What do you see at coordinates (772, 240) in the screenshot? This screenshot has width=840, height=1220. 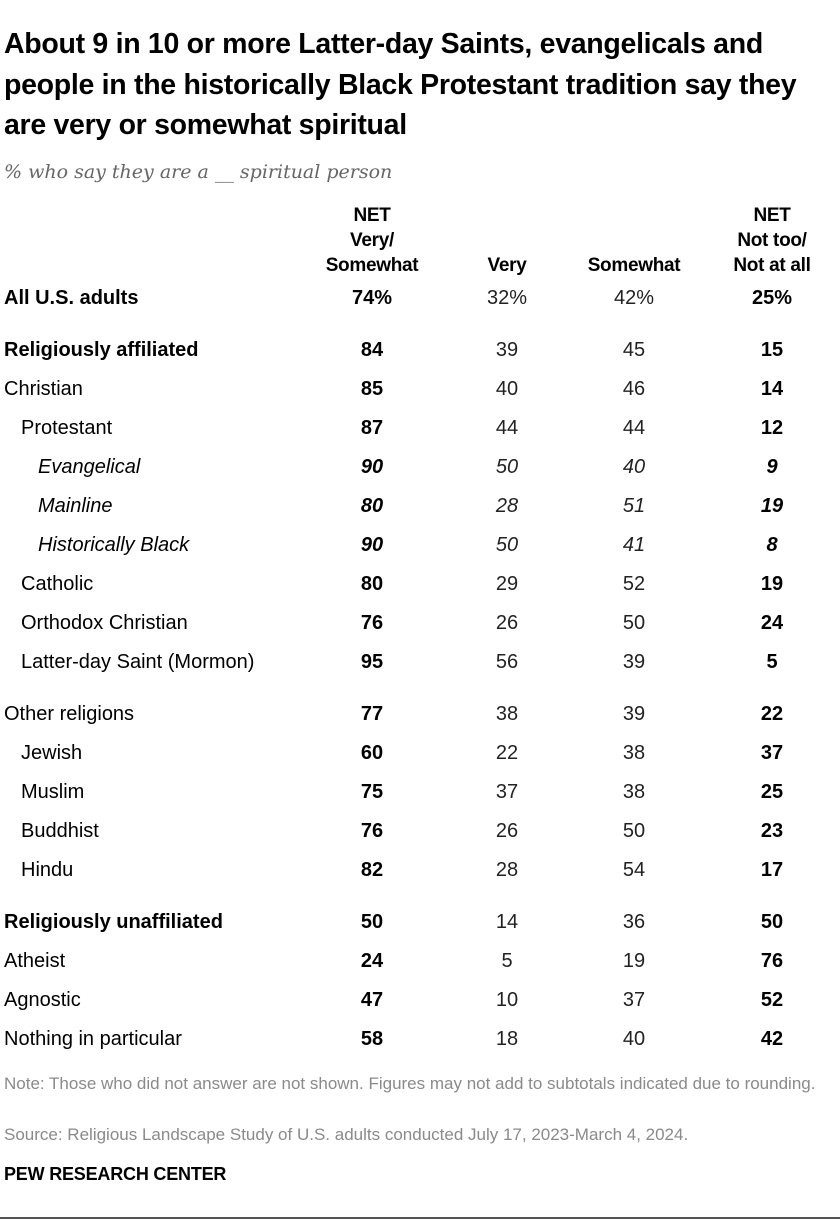 I see `header-line: Not too/` at bounding box center [772, 240].